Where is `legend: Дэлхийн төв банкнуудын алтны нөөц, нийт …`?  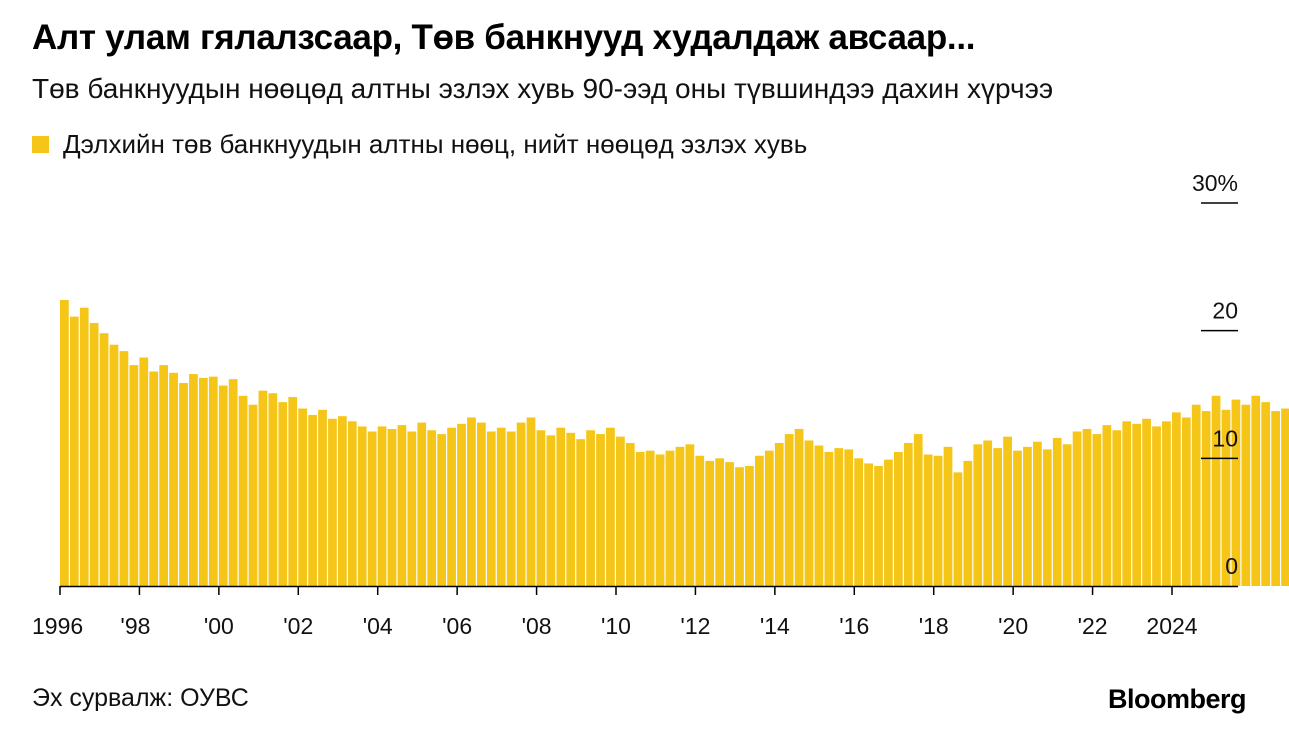
legend: Дэлхийн төв банкнуудын алтны нөөц, нийт … is located at coordinates (419, 144).